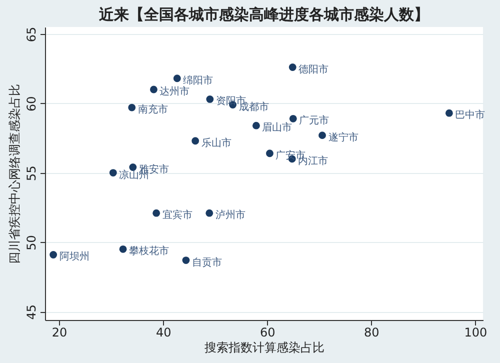  I want to click on series-label: 绵阳市, so click(198, 80).